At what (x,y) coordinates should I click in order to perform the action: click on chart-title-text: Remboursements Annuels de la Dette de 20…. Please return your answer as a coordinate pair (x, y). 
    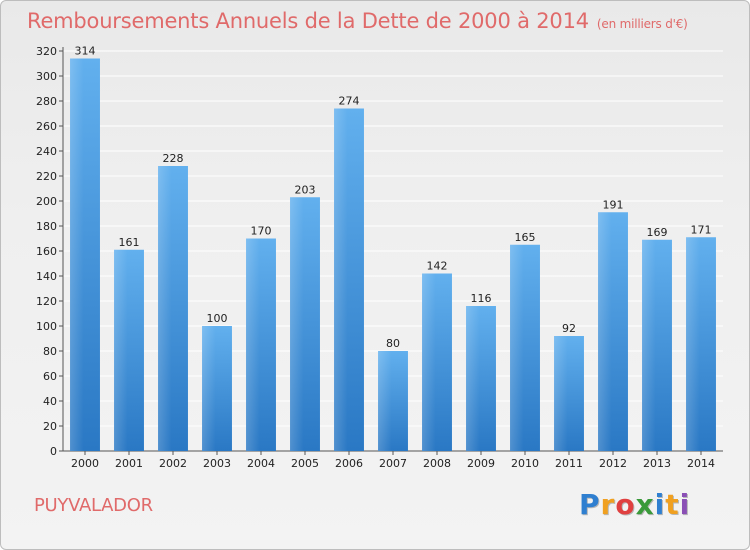
    Looking at the image, I should click on (308, 21).